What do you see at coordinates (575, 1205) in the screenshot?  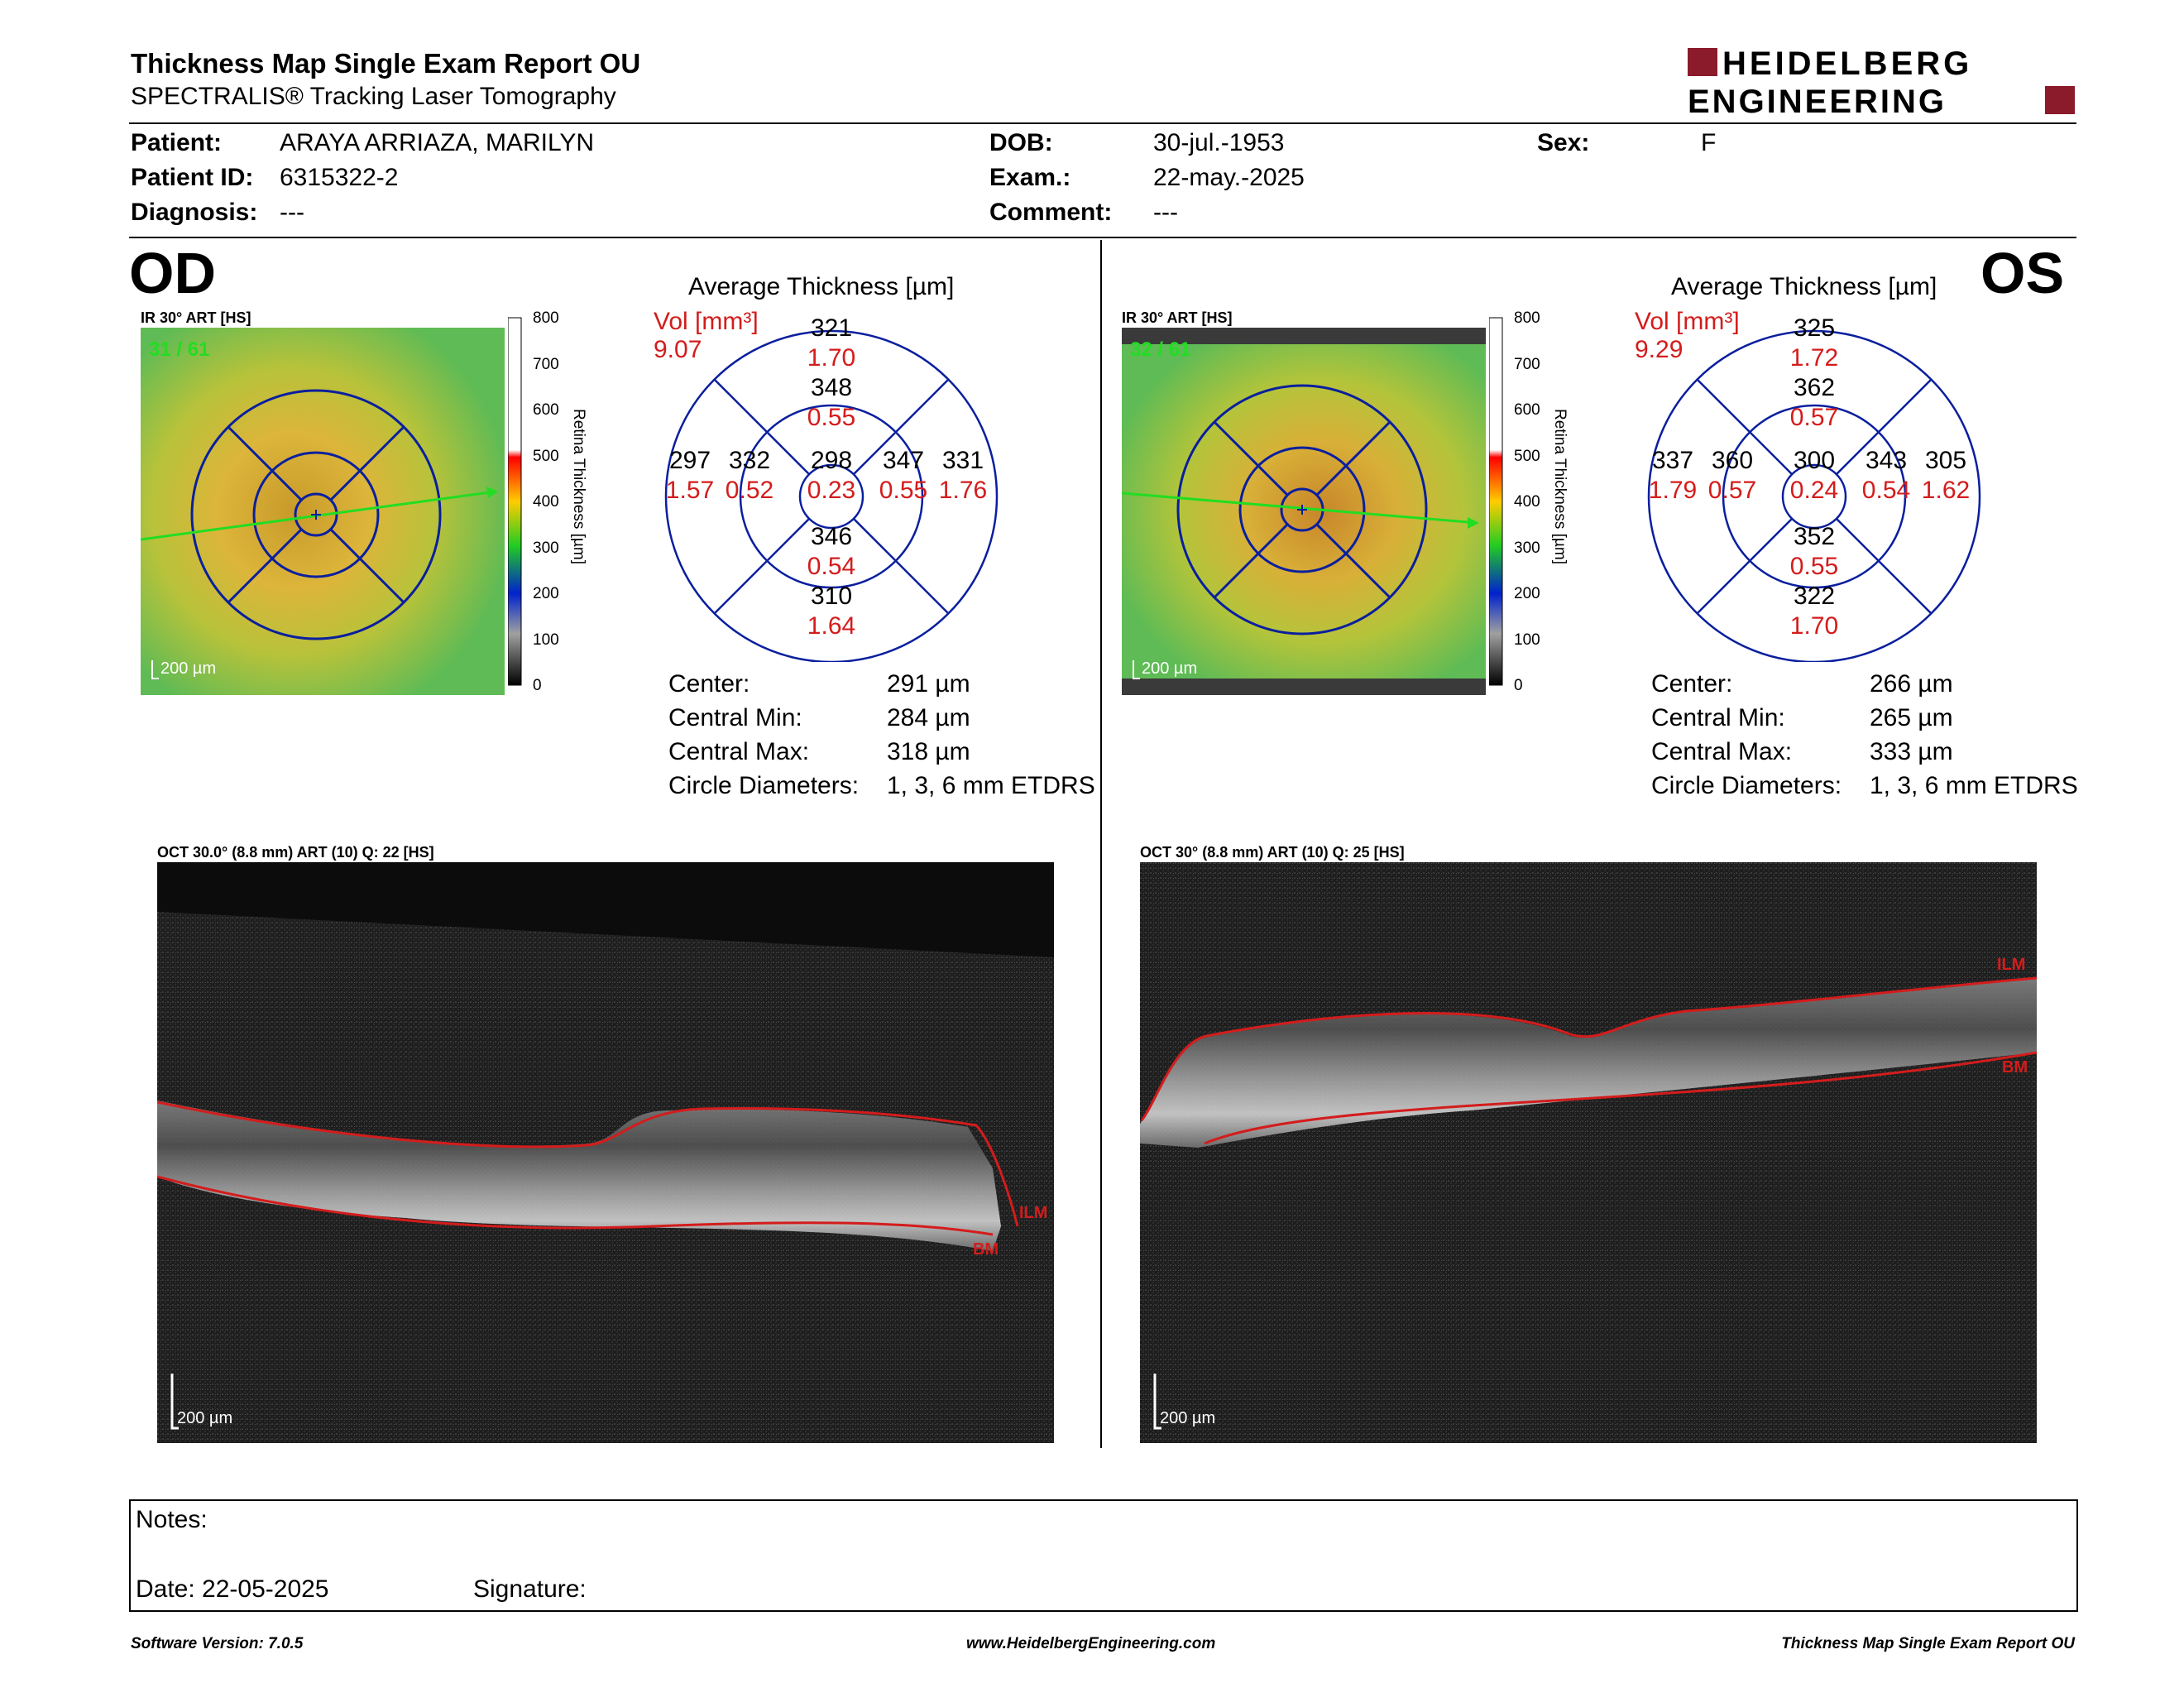 I see `od-bm-line` at bounding box center [575, 1205].